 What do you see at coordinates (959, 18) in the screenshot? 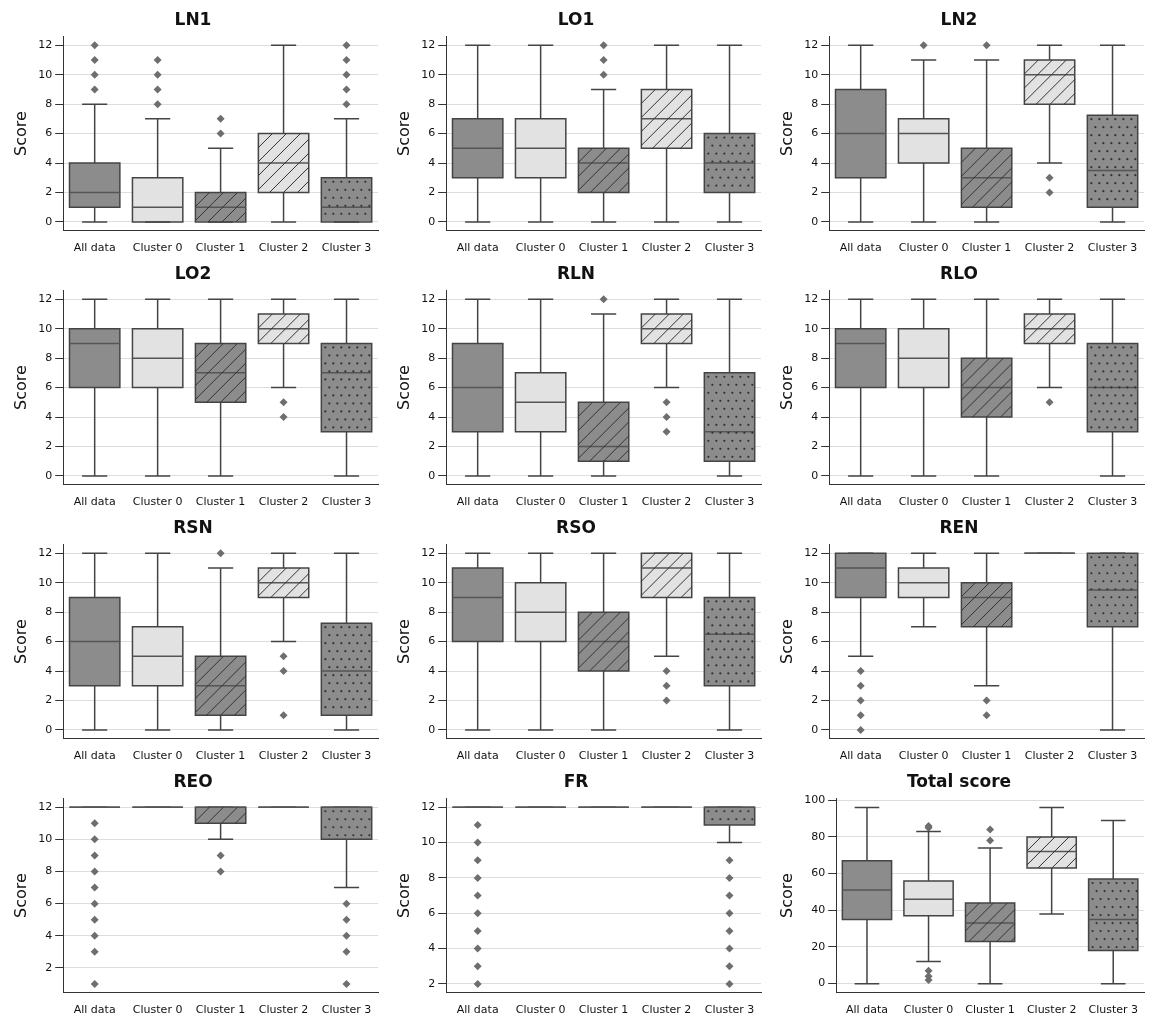
I see `chart-title: LN2` at bounding box center [959, 18].